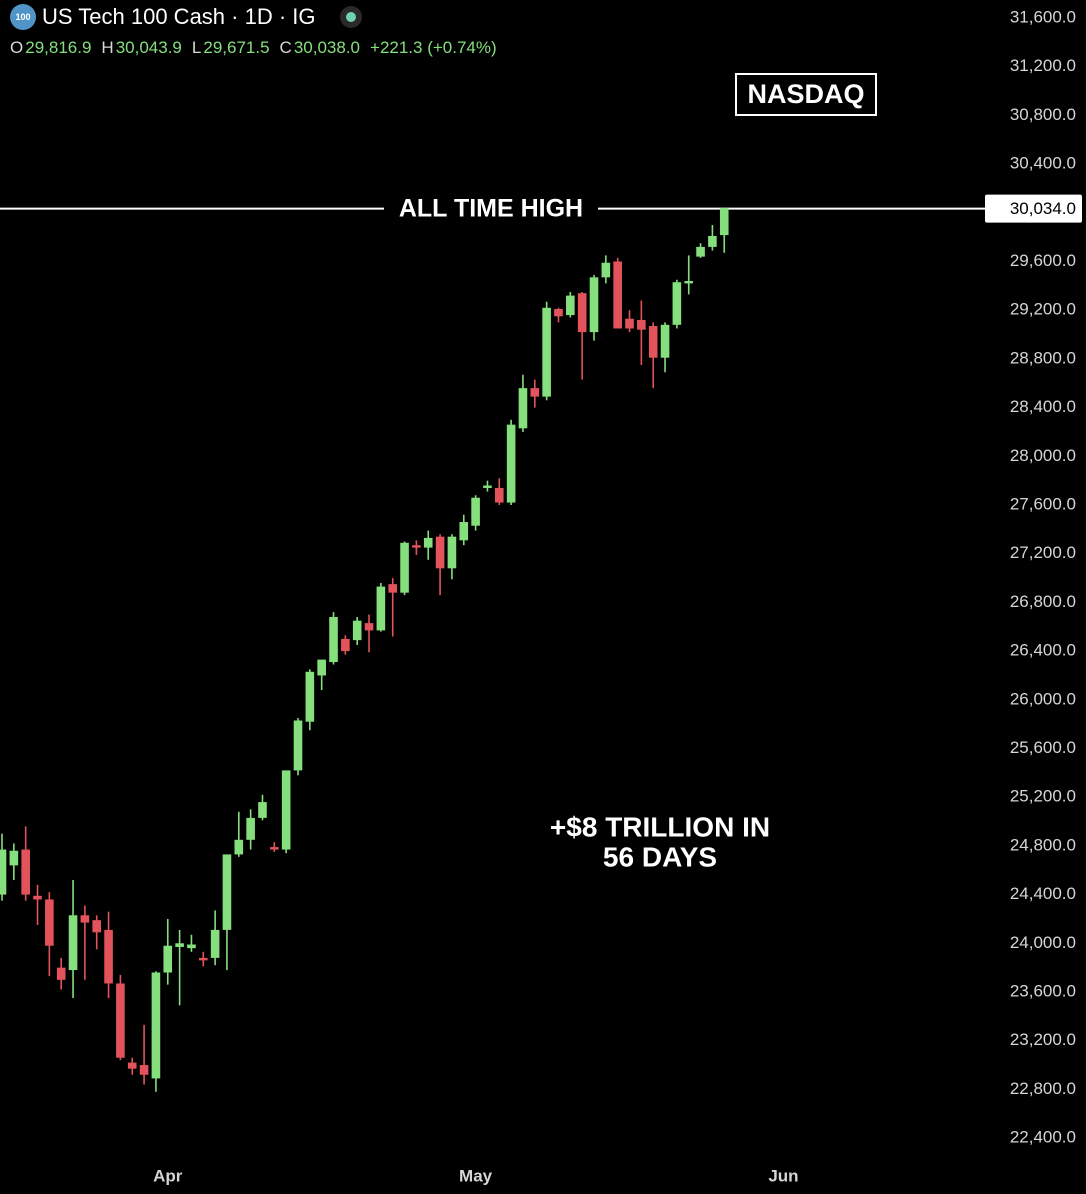 The image size is (1086, 1194). Describe the element at coordinates (179, 16) in the screenshot. I see `chart-title: US Tech 100 Cash · 1D · IG` at that location.